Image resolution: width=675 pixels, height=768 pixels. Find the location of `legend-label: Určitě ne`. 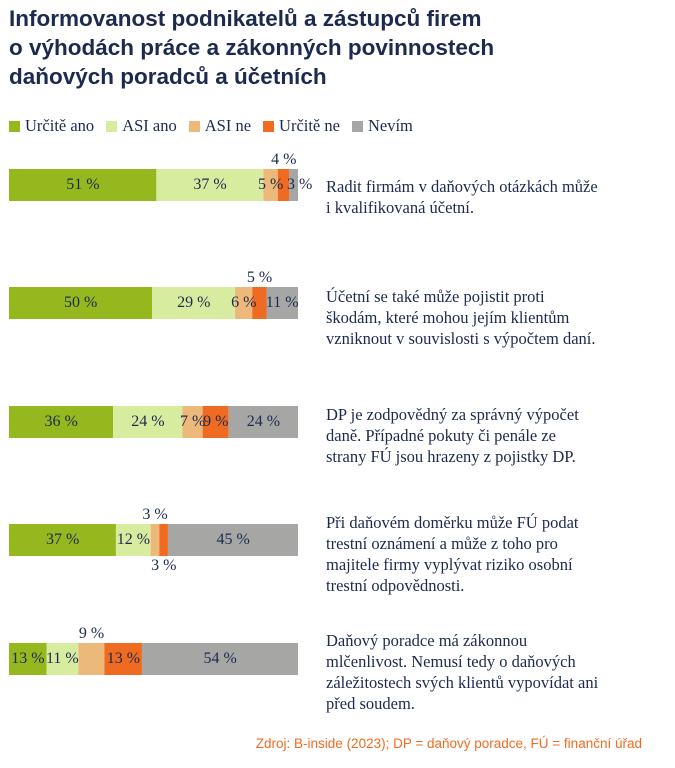

legend-label: Určitě ne is located at coordinates (309, 125).